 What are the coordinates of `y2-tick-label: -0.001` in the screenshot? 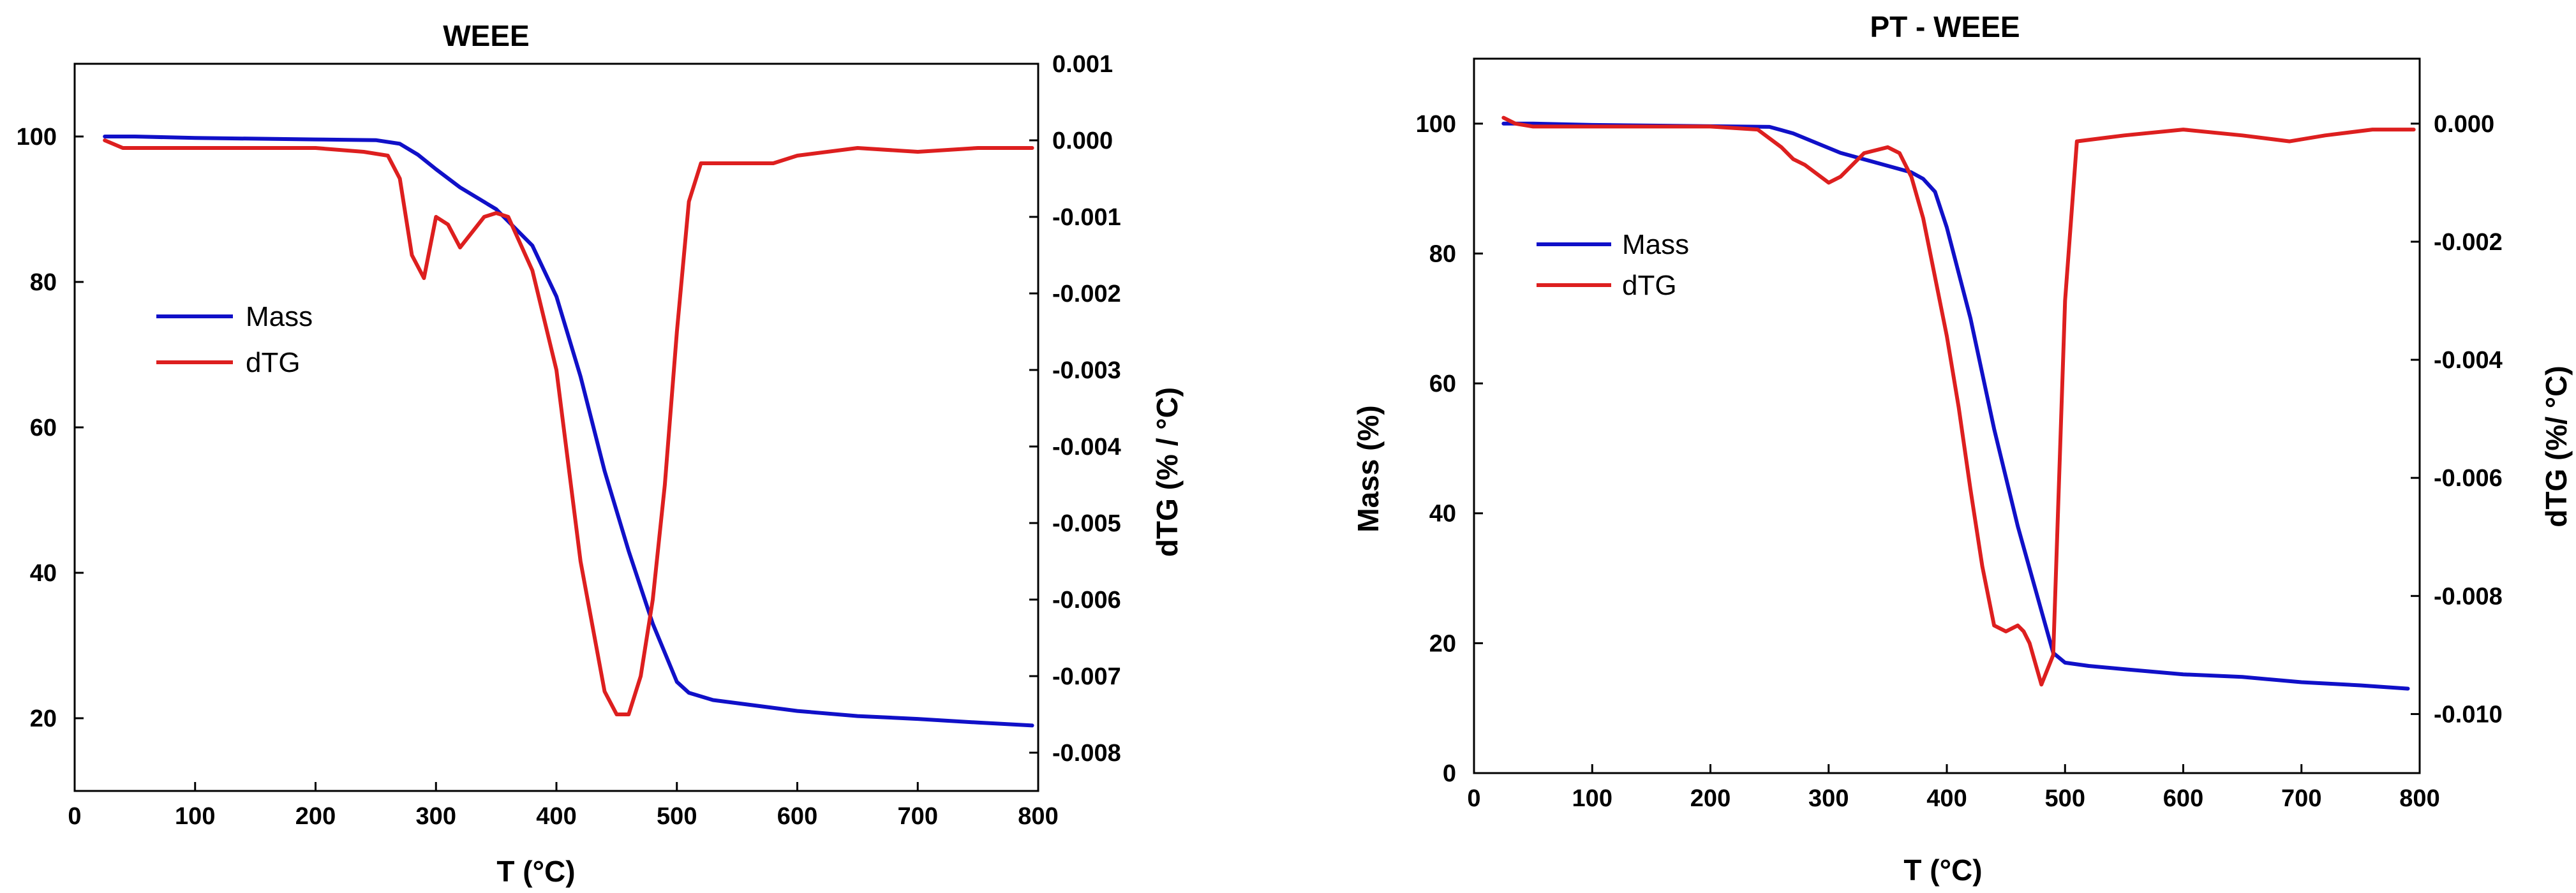 It's located at (1086, 218).